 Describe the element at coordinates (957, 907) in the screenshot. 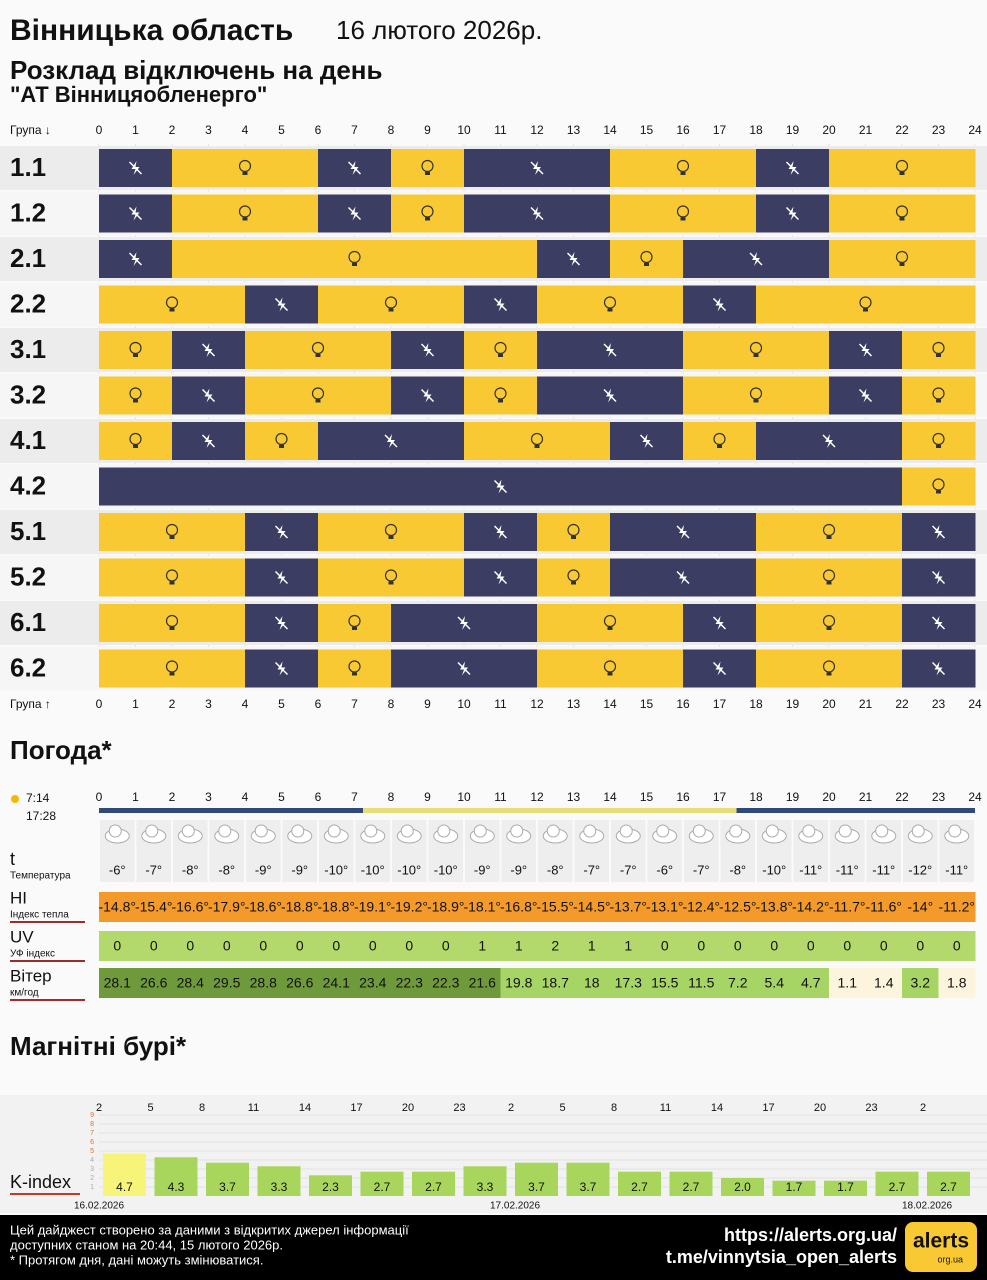

I see `heat_index-value: -11.2°` at that location.